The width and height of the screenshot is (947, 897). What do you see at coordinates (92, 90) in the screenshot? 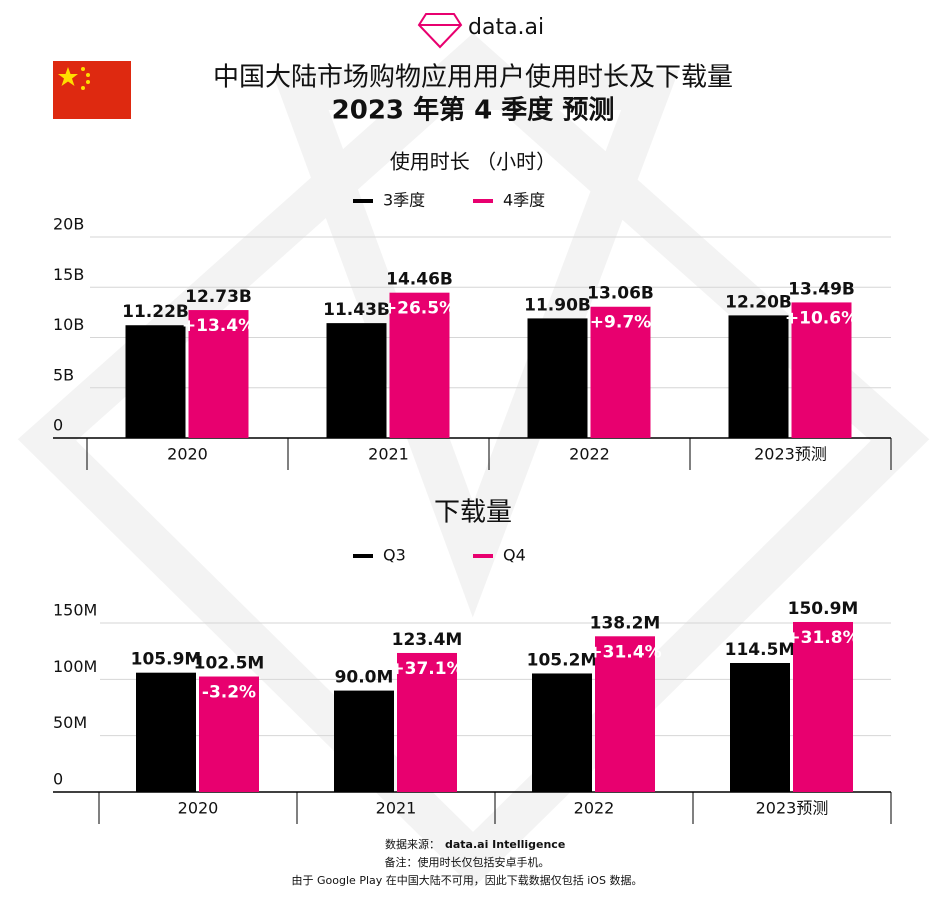
I see `flag` at bounding box center [92, 90].